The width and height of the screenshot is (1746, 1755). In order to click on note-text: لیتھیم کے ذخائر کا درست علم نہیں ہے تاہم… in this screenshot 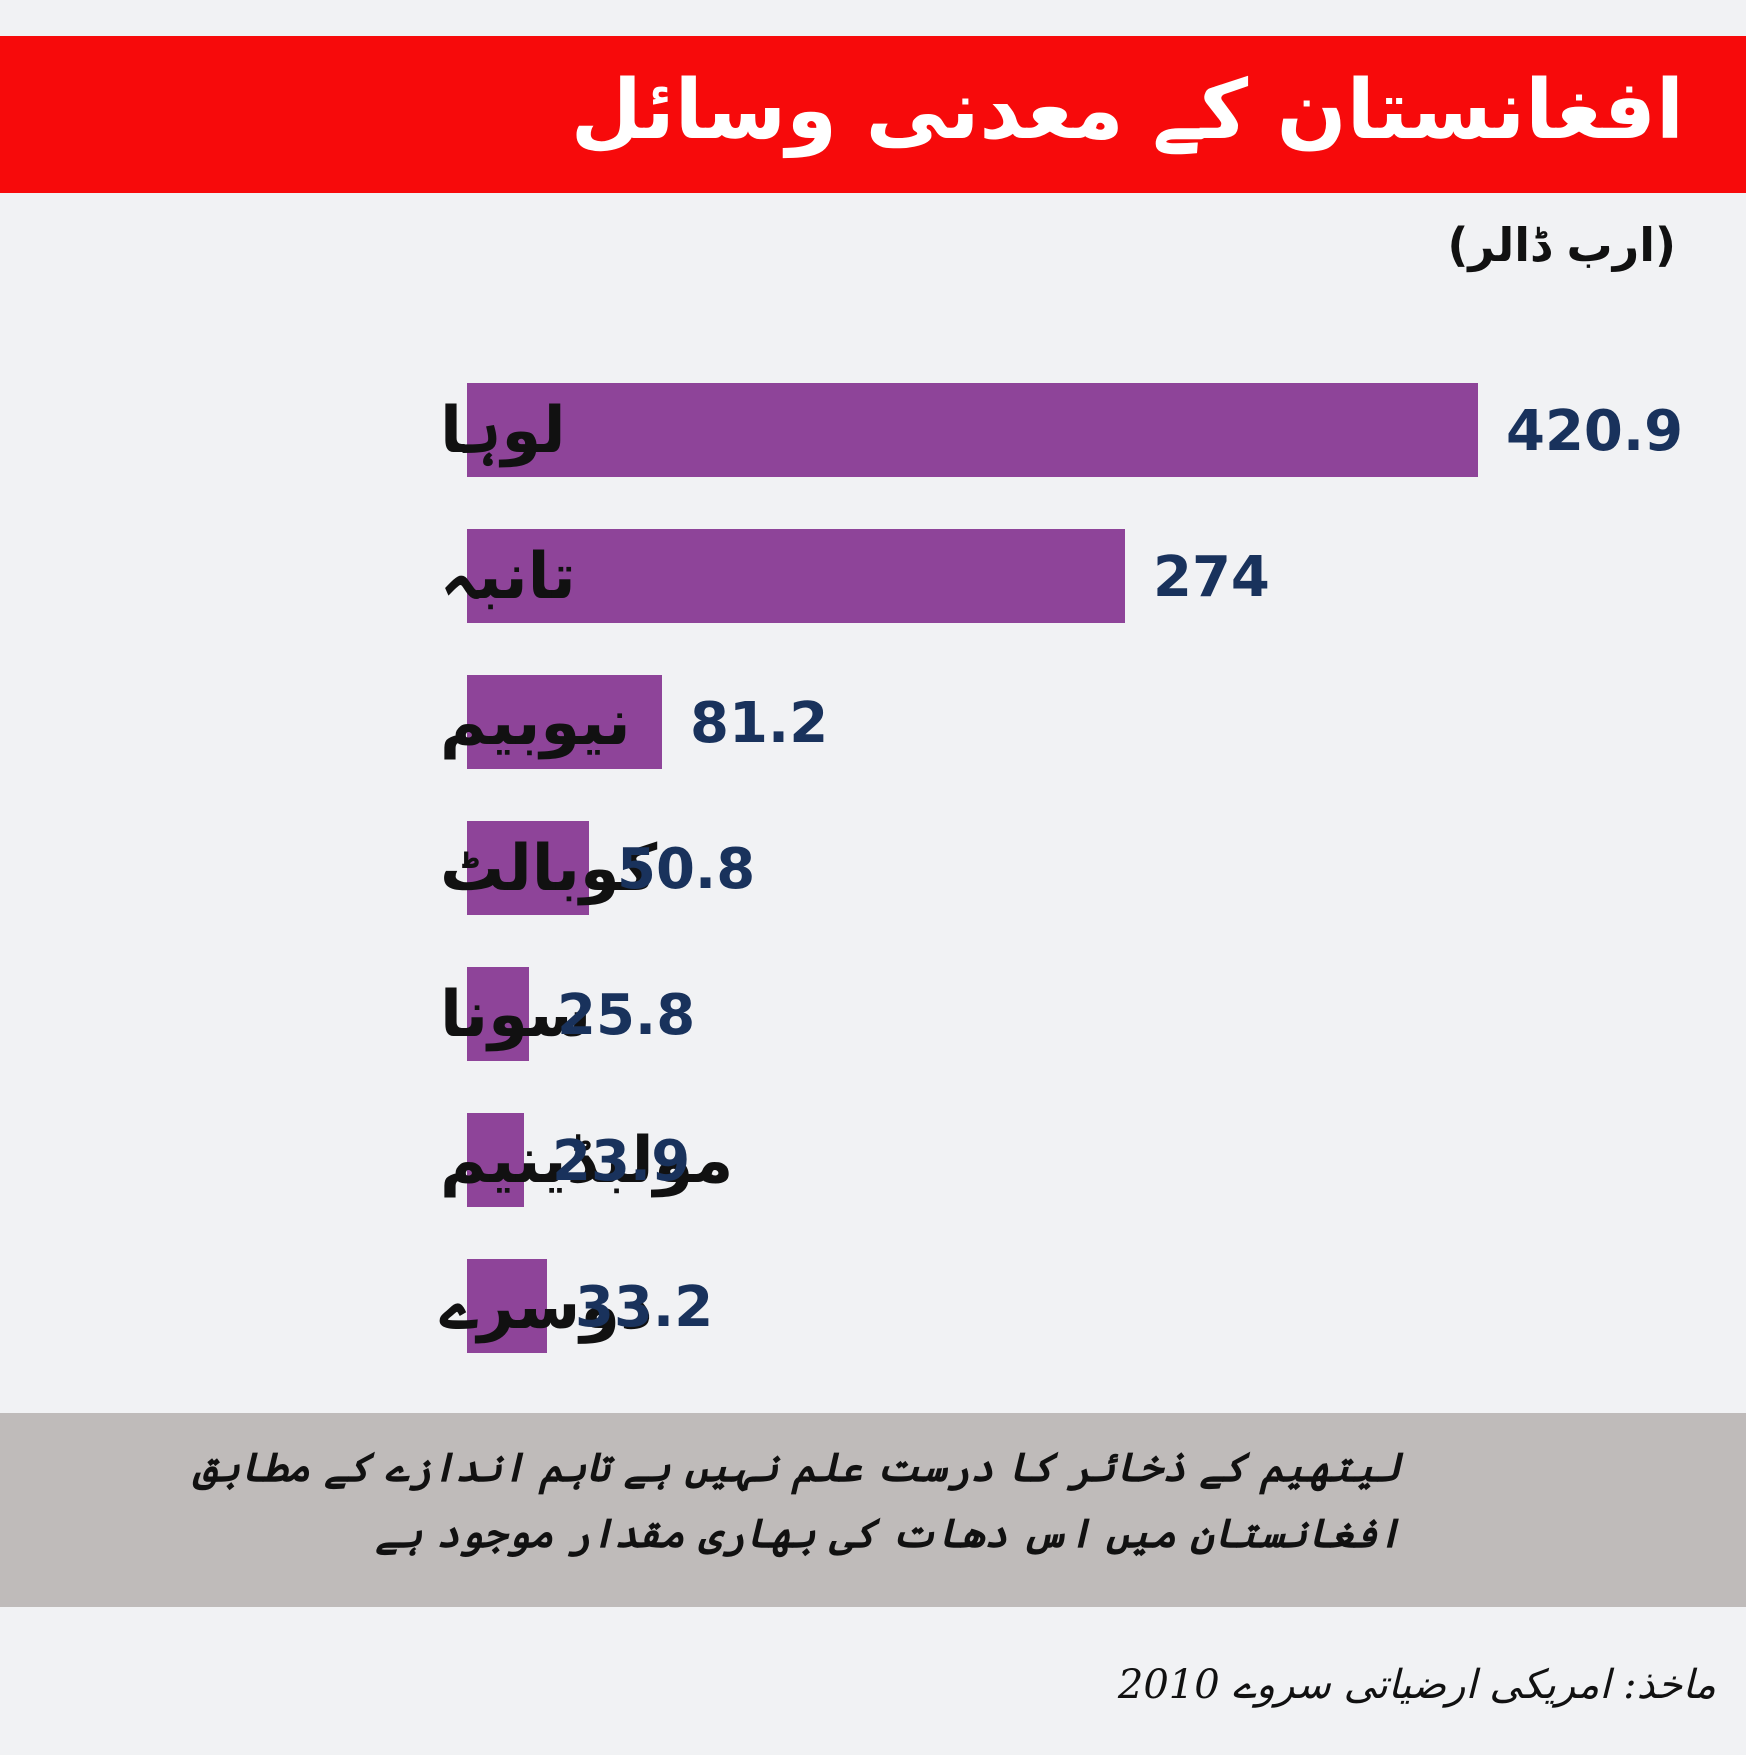, I will do `click(797, 1500)`.